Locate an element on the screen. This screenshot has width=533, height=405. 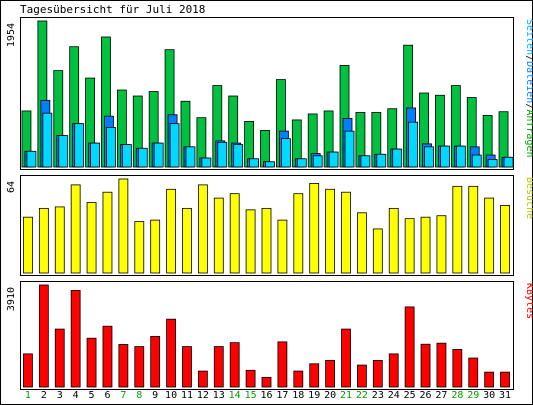
day-label-7: 7 is located at coordinates (123, 395).